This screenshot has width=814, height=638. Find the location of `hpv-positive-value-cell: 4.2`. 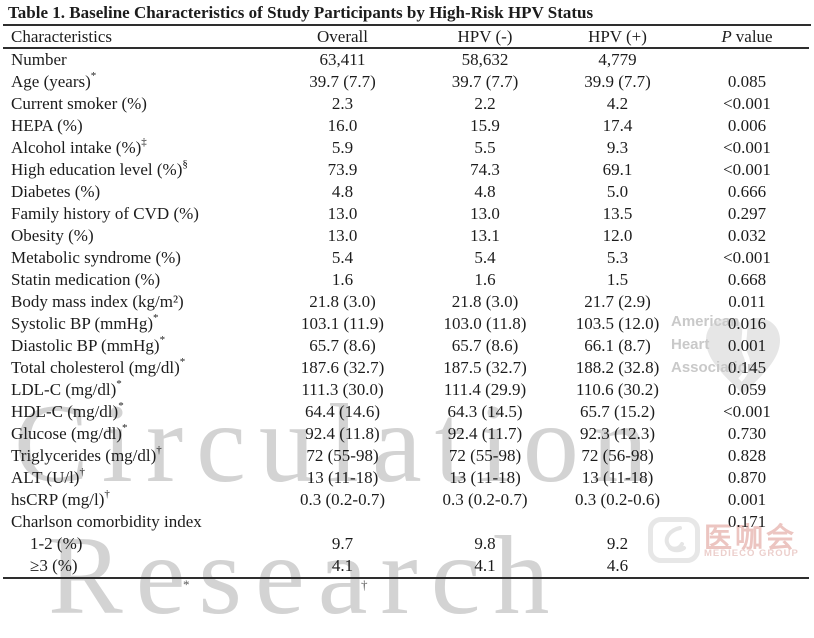

hpv-positive-value-cell: 4.2 is located at coordinates (617, 103).